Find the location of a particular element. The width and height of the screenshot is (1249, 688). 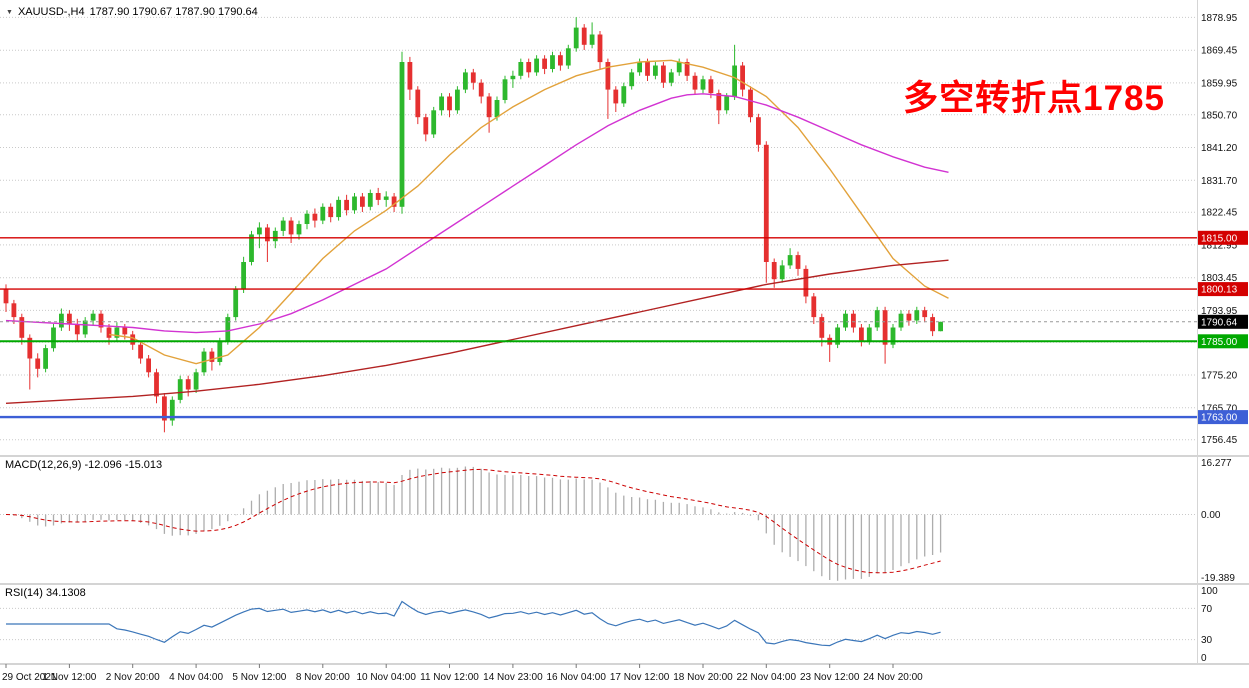

svg-text: 1878.95 is located at coordinates (1219, 18).